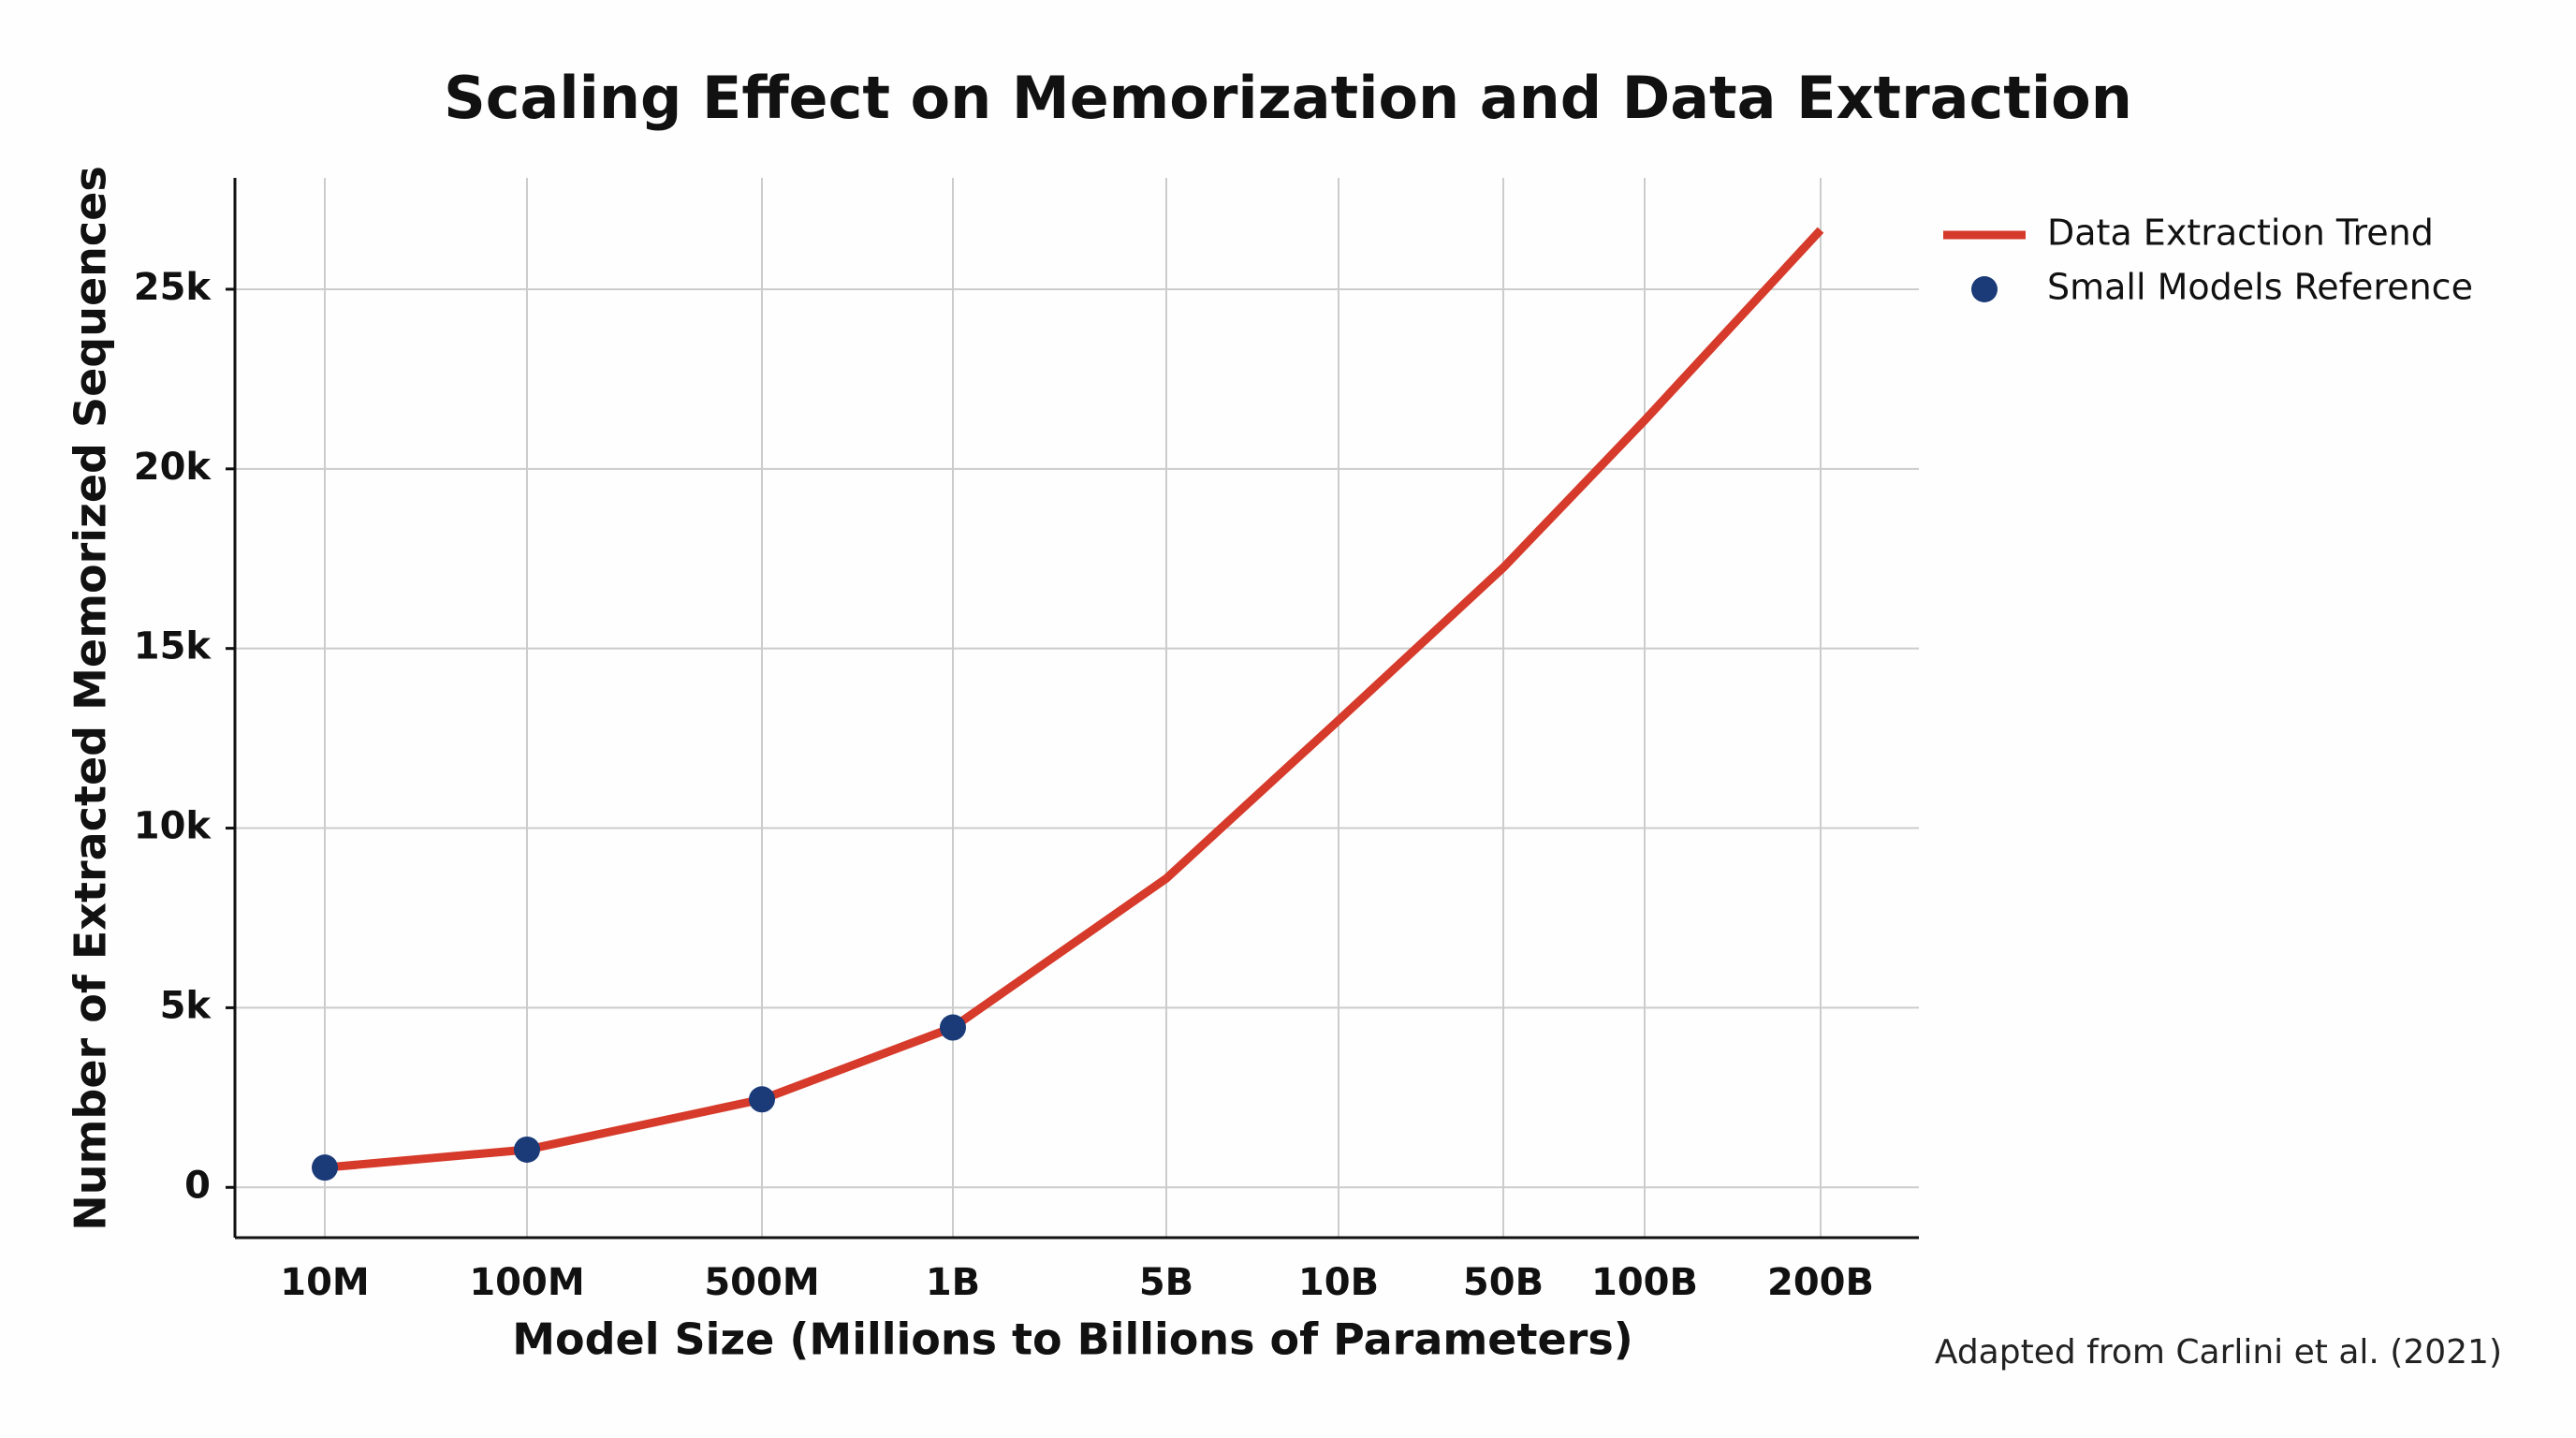 This screenshot has height=1438, width=2576. Describe the element at coordinates (1503, 1282) in the screenshot. I see `x-tick-label: 50B` at that location.